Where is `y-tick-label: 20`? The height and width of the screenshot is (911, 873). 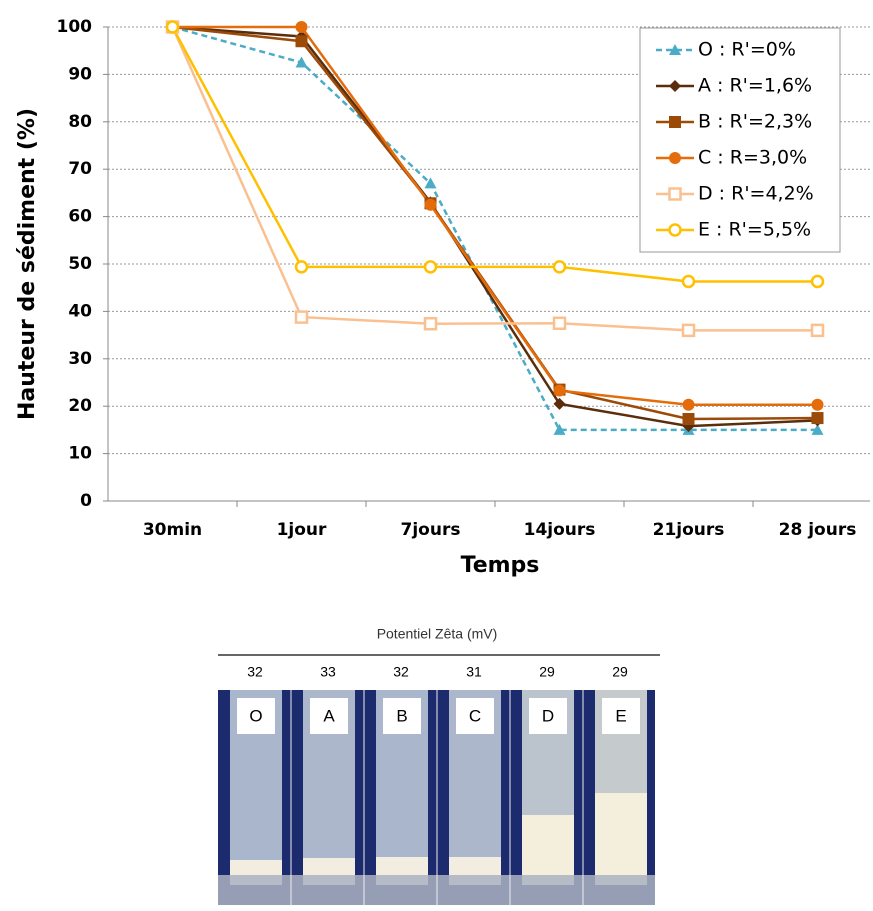
y-tick-label: 20 is located at coordinates (80, 406).